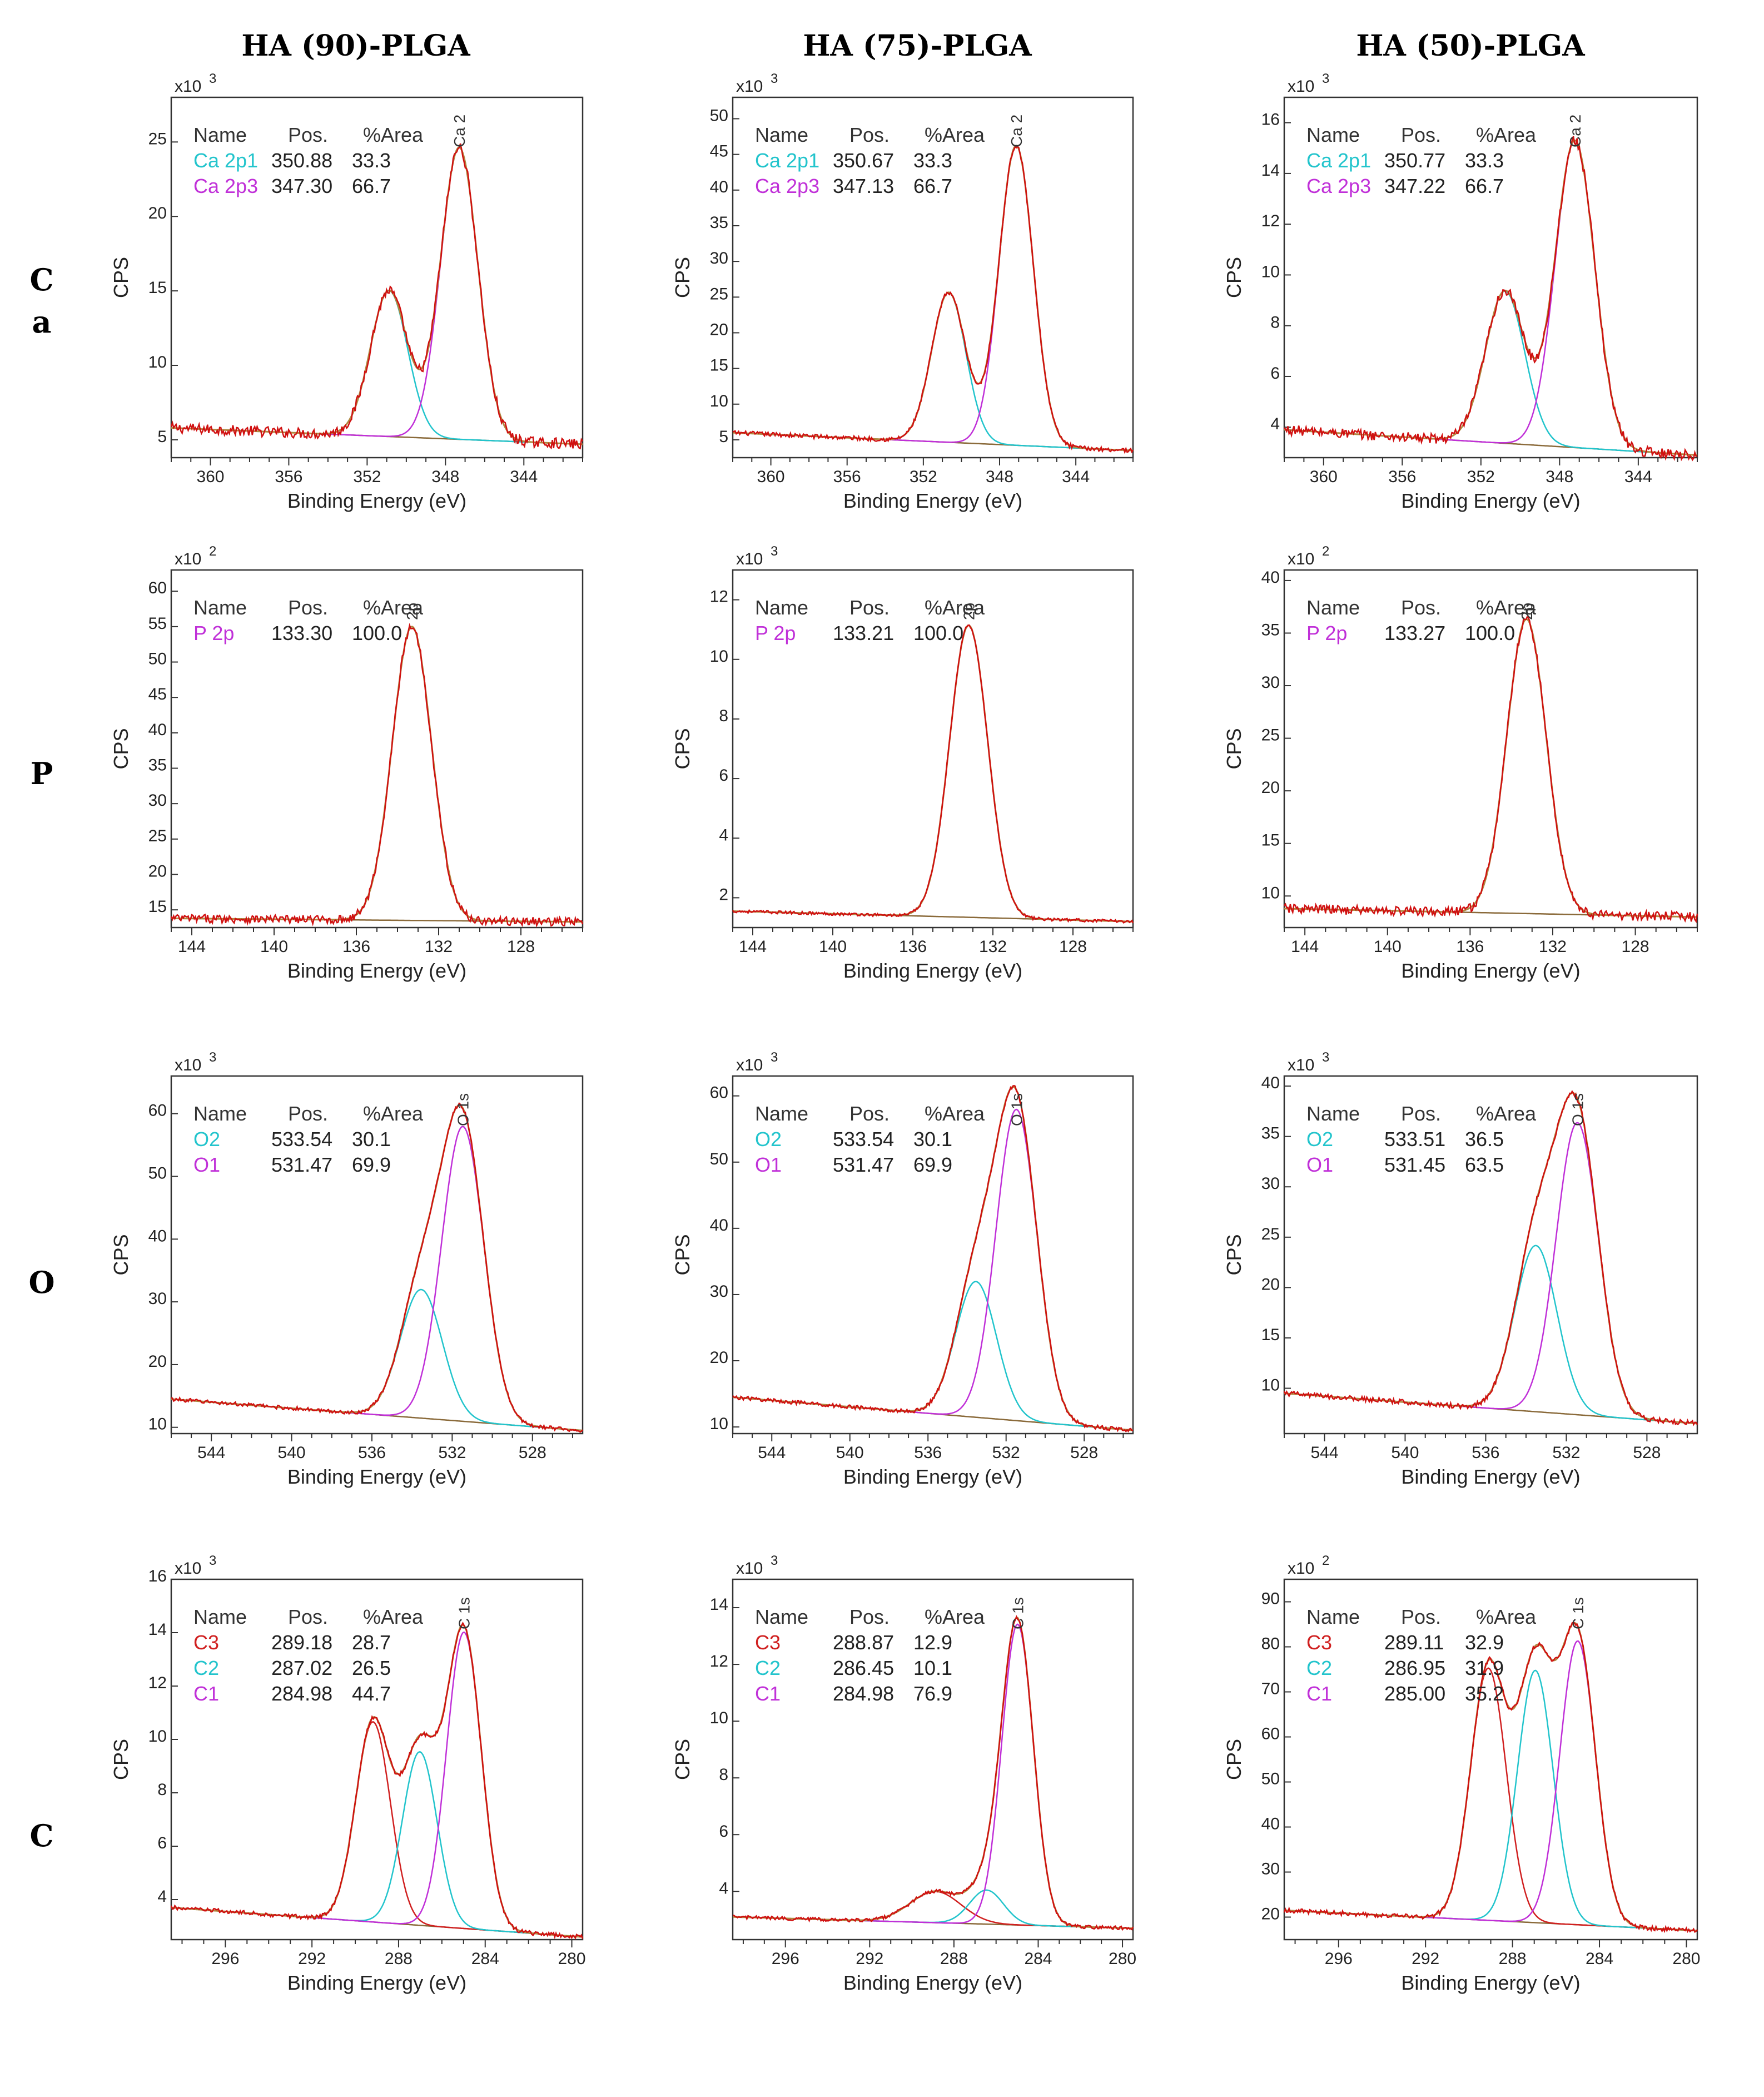 Image resolution: width=1764 pixels, height=2097 pixels. What do you see at coordinates (1577, 1109) in the screenshot?
I see `peak-label: O 1s` at bounding box center [1577, 1109].